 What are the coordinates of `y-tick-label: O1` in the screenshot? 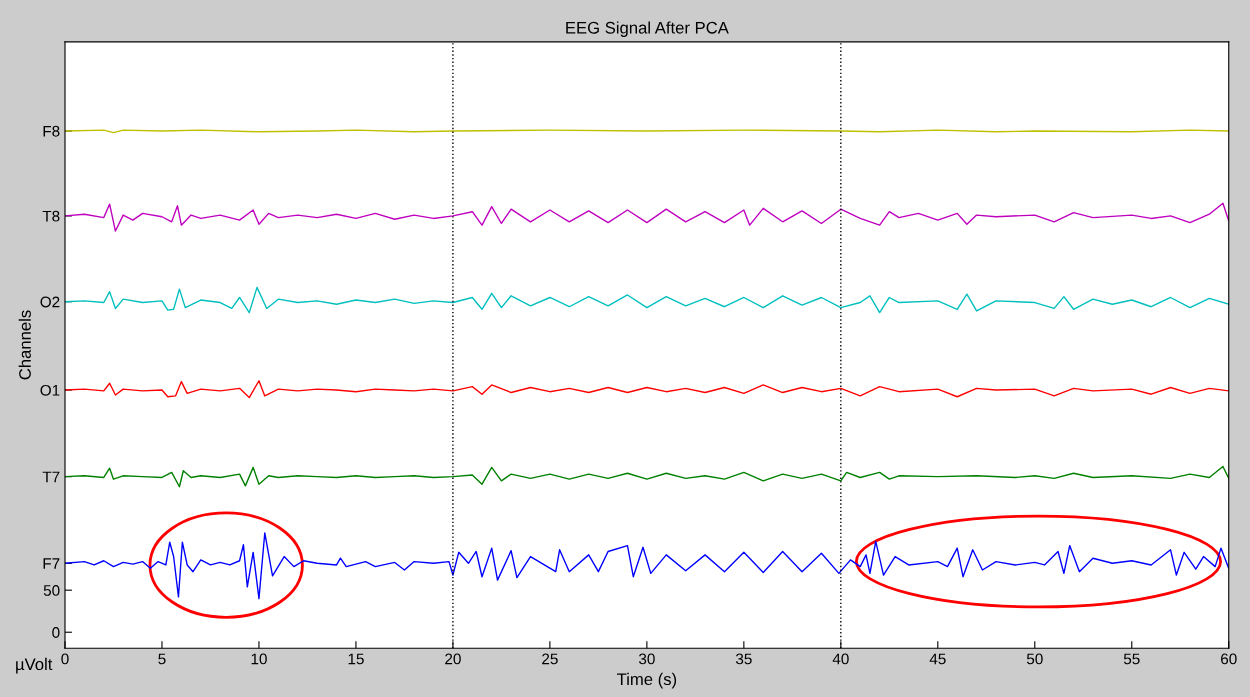 It's located at (50, 390).